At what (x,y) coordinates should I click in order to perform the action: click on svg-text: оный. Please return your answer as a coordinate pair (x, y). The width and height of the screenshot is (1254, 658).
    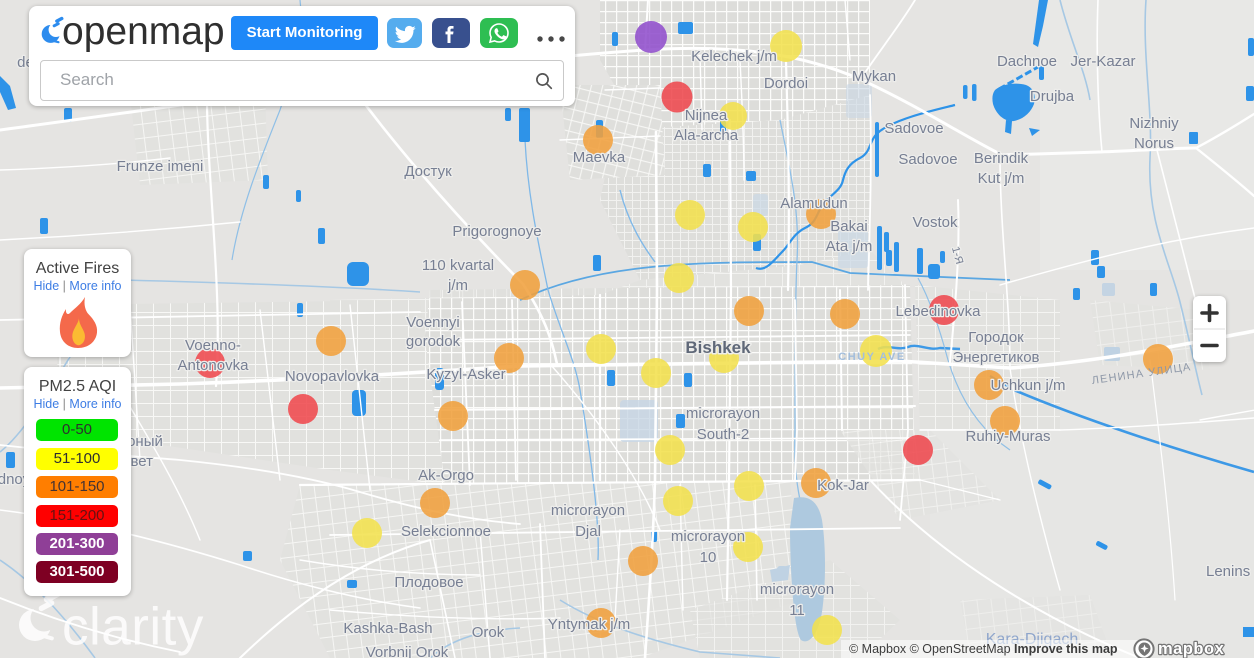
    Looking at the image, I should click on (145, 441).